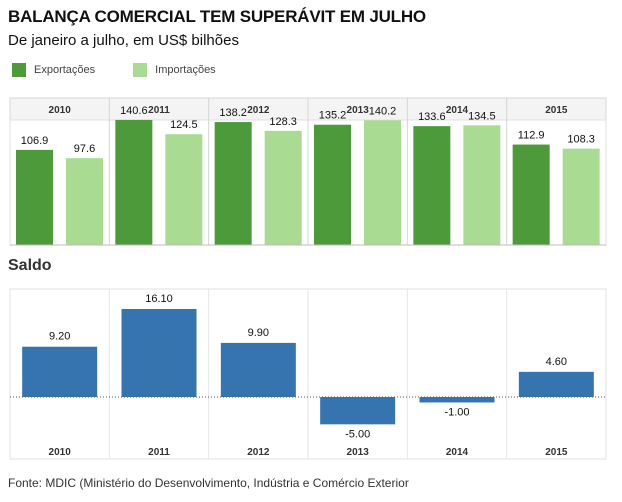 Image resolution: width=622 pixels, height=502 pixels. I want to click on bar-value-label: 134.5, so click(482, 116).